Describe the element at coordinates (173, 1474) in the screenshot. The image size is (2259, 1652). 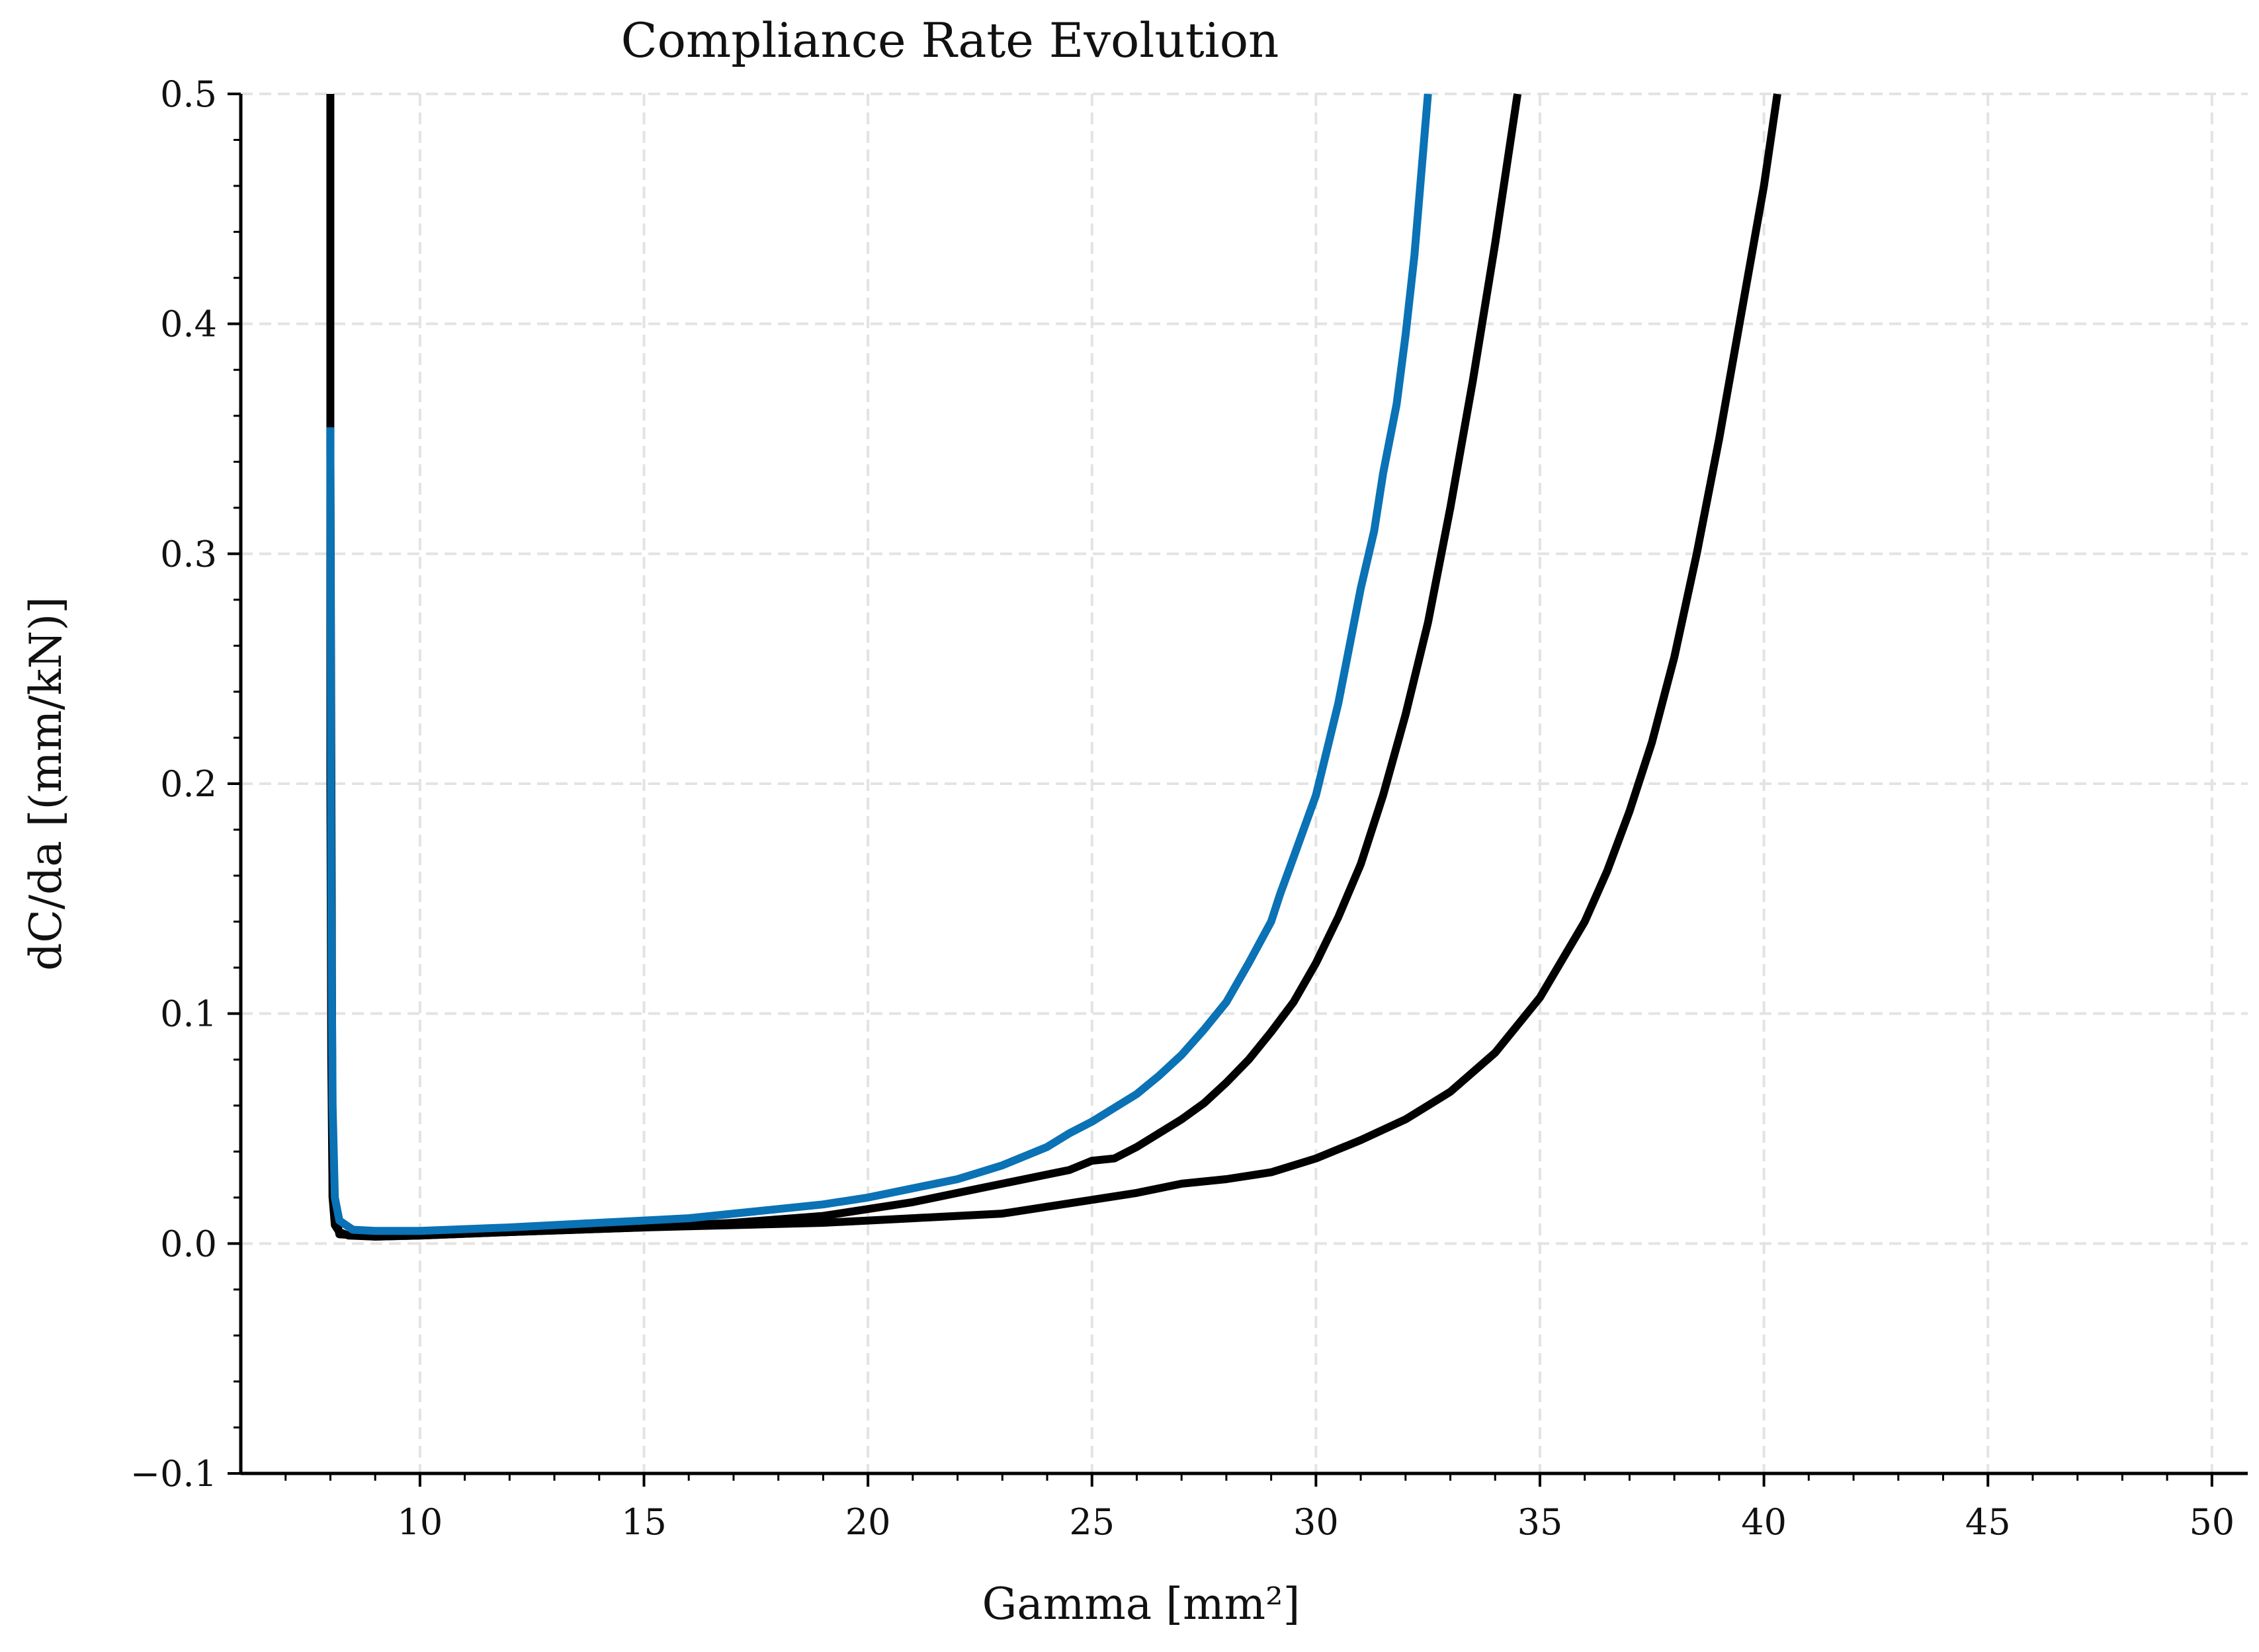
I see `y-tick-label: −0.1` at that location.